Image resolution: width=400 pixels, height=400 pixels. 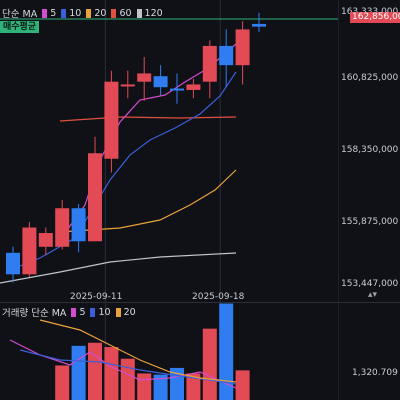 What do you see at coordinates (34, 313) in the screenshot?
I see `volume-ma-label: 거래량 단순 MA` at bounding box center [34, 313].